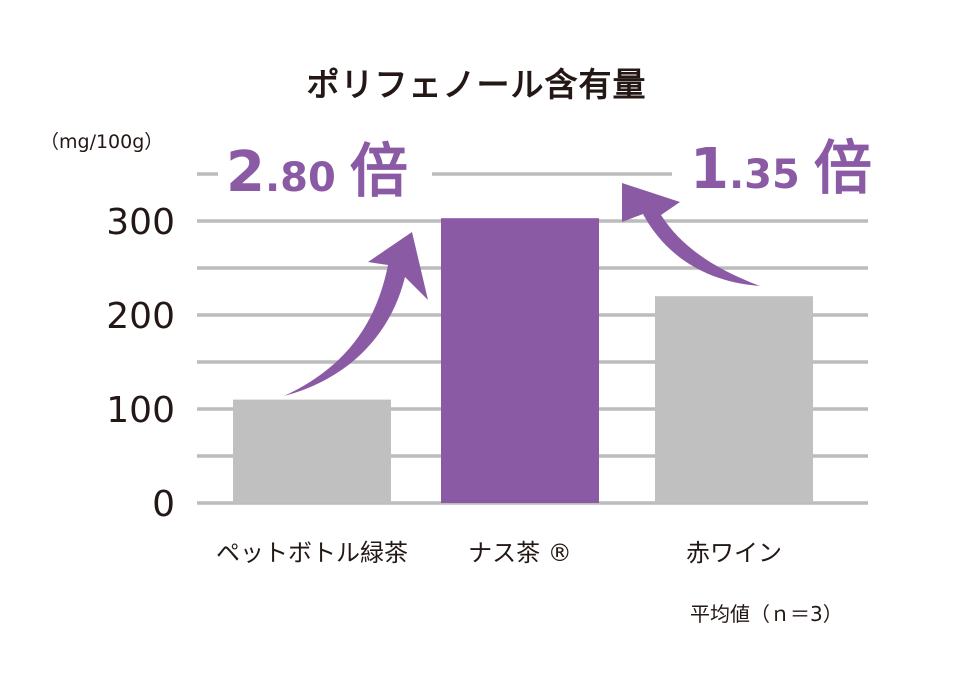  What do you see at coordinates (102, 142) in the screenshot?
I see `y-axis-unit-label: （mg/100g）` at bounding box center [102, 142].